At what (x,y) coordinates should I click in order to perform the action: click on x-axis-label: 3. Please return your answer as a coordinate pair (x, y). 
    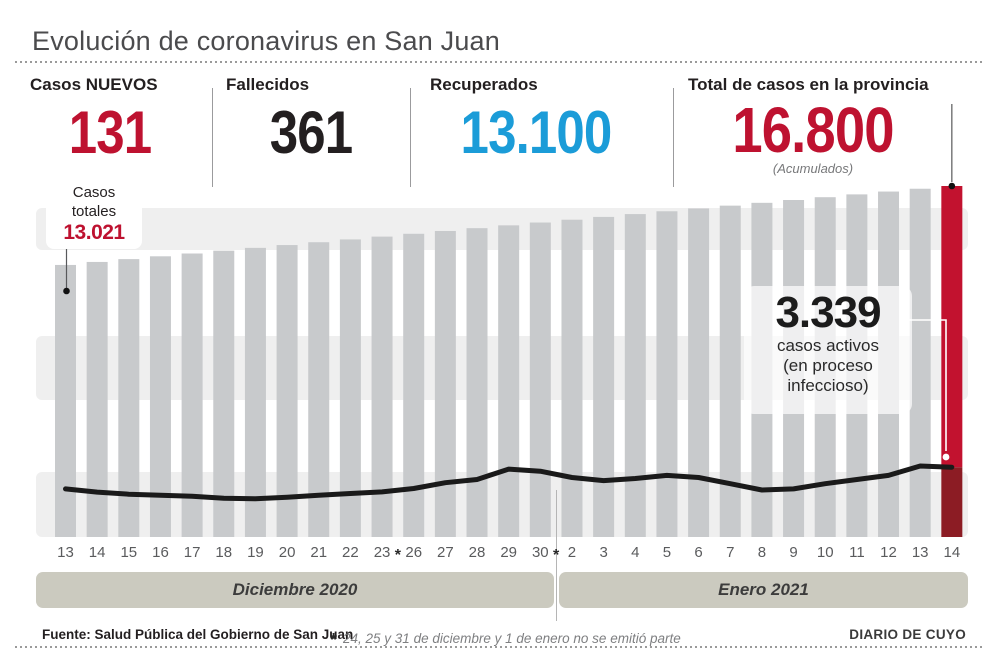
    Looking at the image, I should click on (603, 552).